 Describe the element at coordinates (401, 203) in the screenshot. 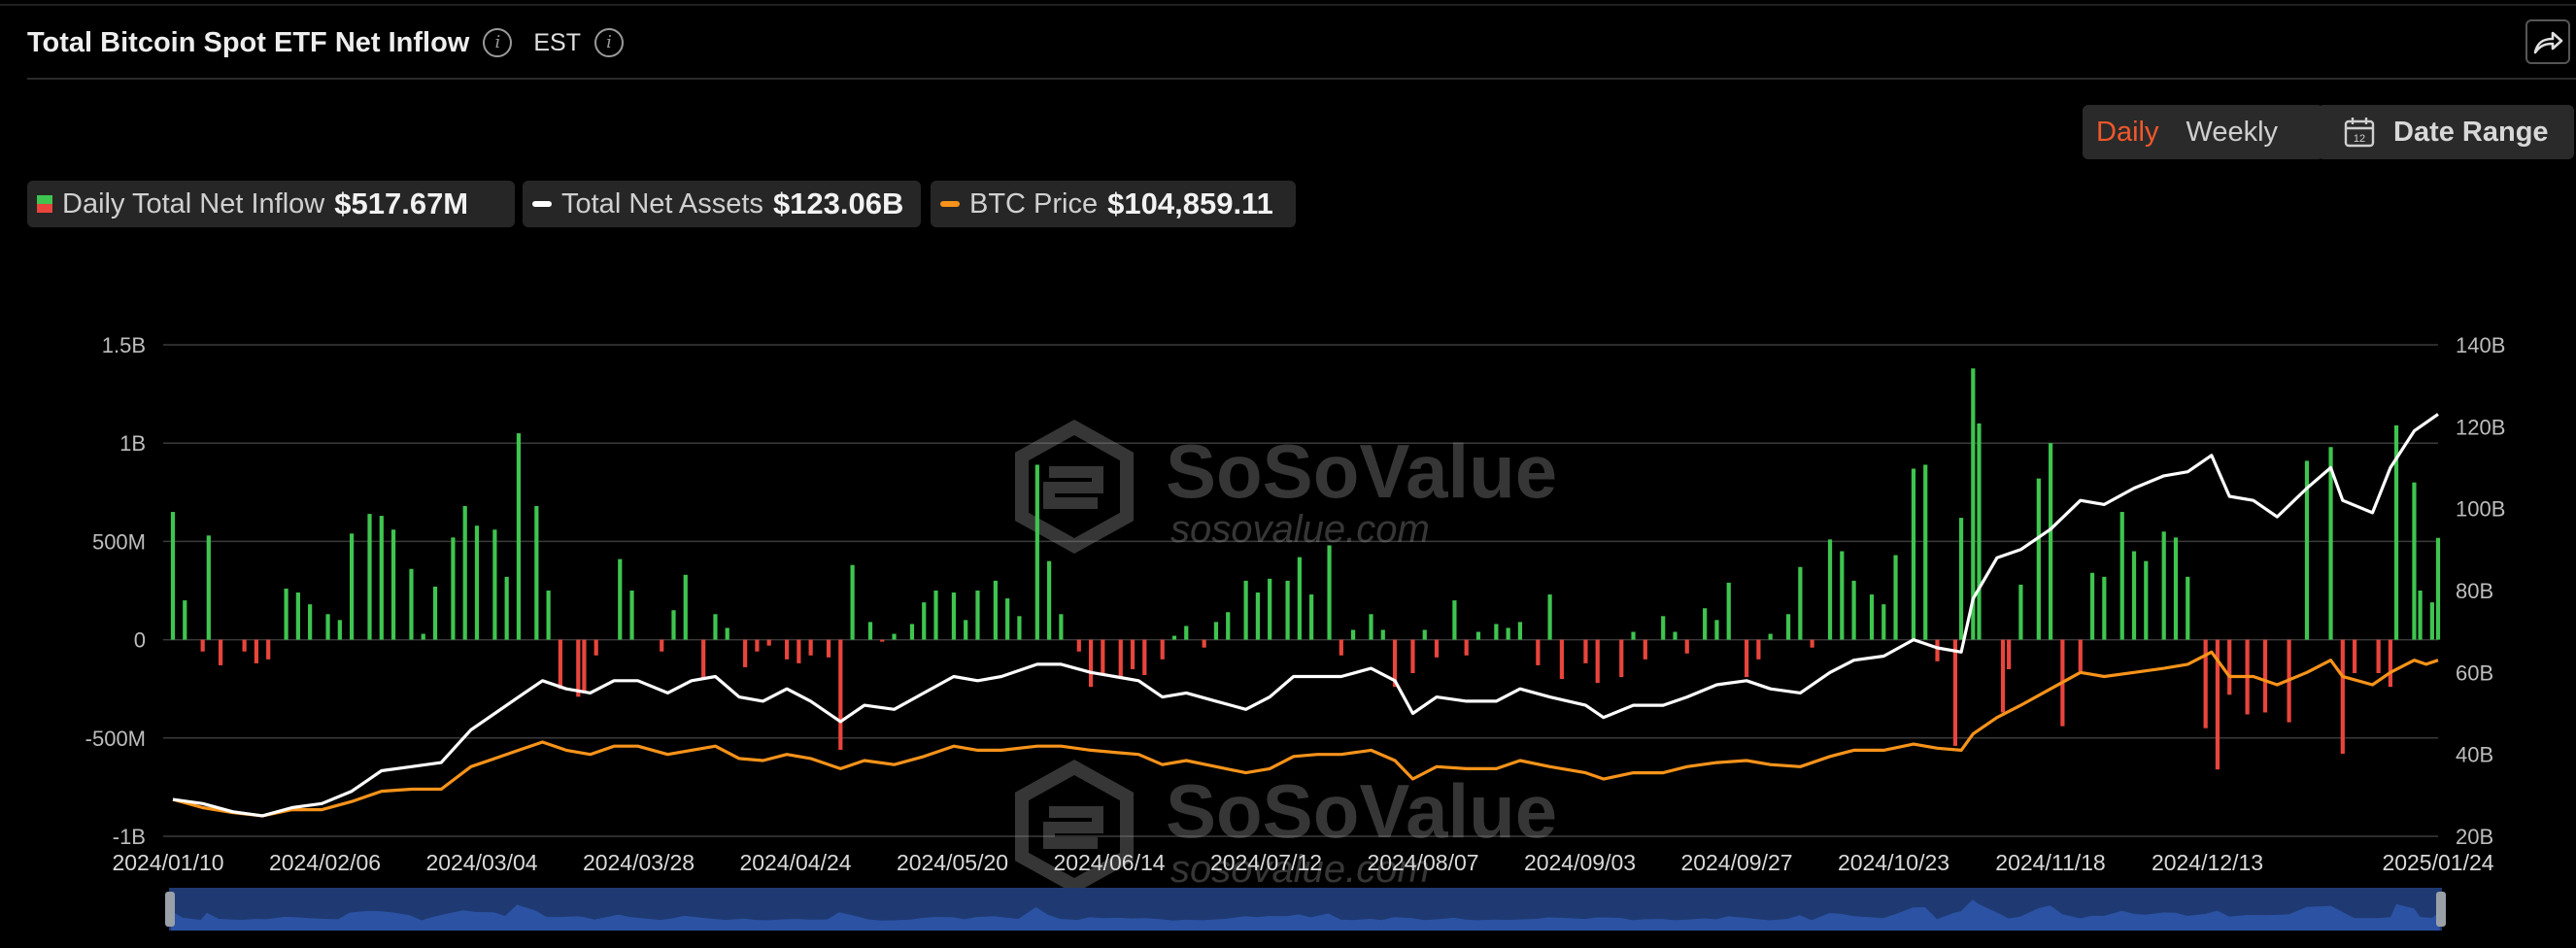

I see `legend-inflow-value: $517.67M` at that location.